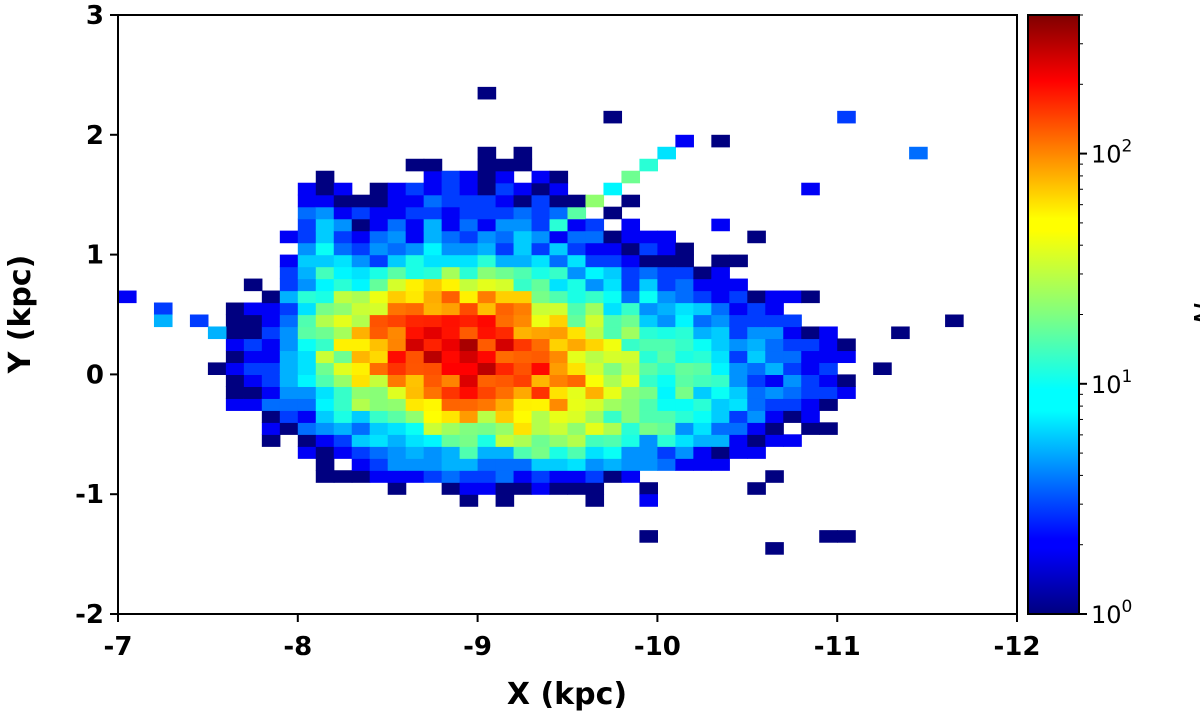 The height and width of the screenshot is (716, 1200). Describe the element at coordinates (1111, 613) in the screenshot. I see `colorbar-tick-label: 100` at that location.